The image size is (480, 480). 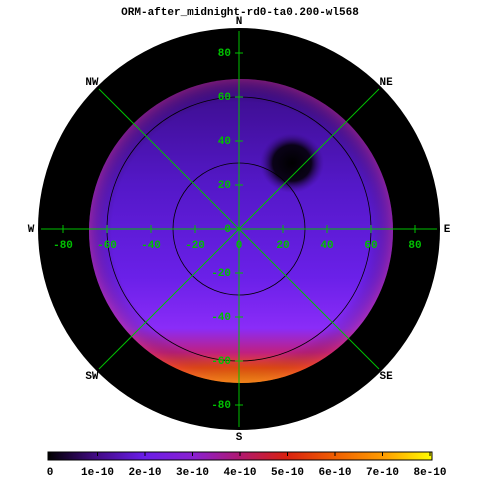 What do you see at coordinates (326, 246) in the screenshot?
I see `x-tick-label: 40` at bounding box center [326, 246].